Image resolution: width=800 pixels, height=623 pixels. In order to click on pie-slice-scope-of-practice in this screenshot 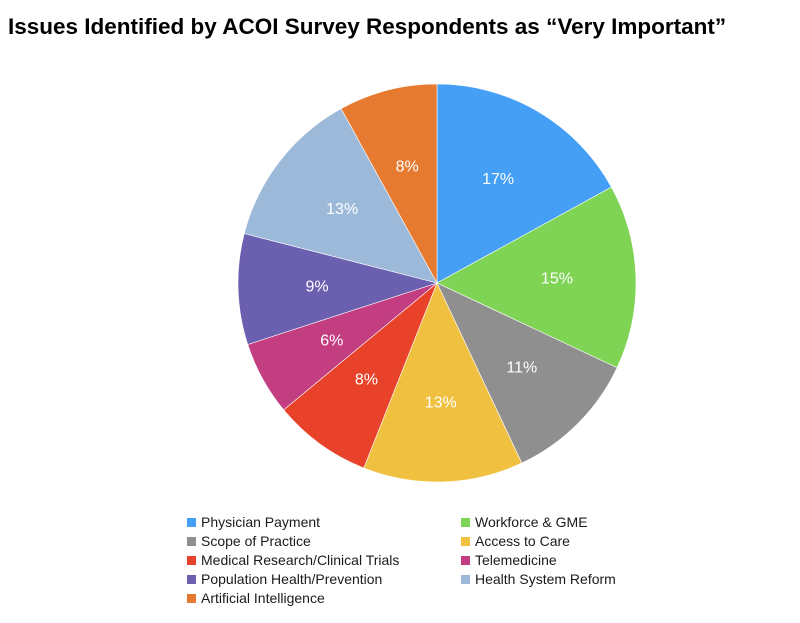, I will do `click(527, 373)`.